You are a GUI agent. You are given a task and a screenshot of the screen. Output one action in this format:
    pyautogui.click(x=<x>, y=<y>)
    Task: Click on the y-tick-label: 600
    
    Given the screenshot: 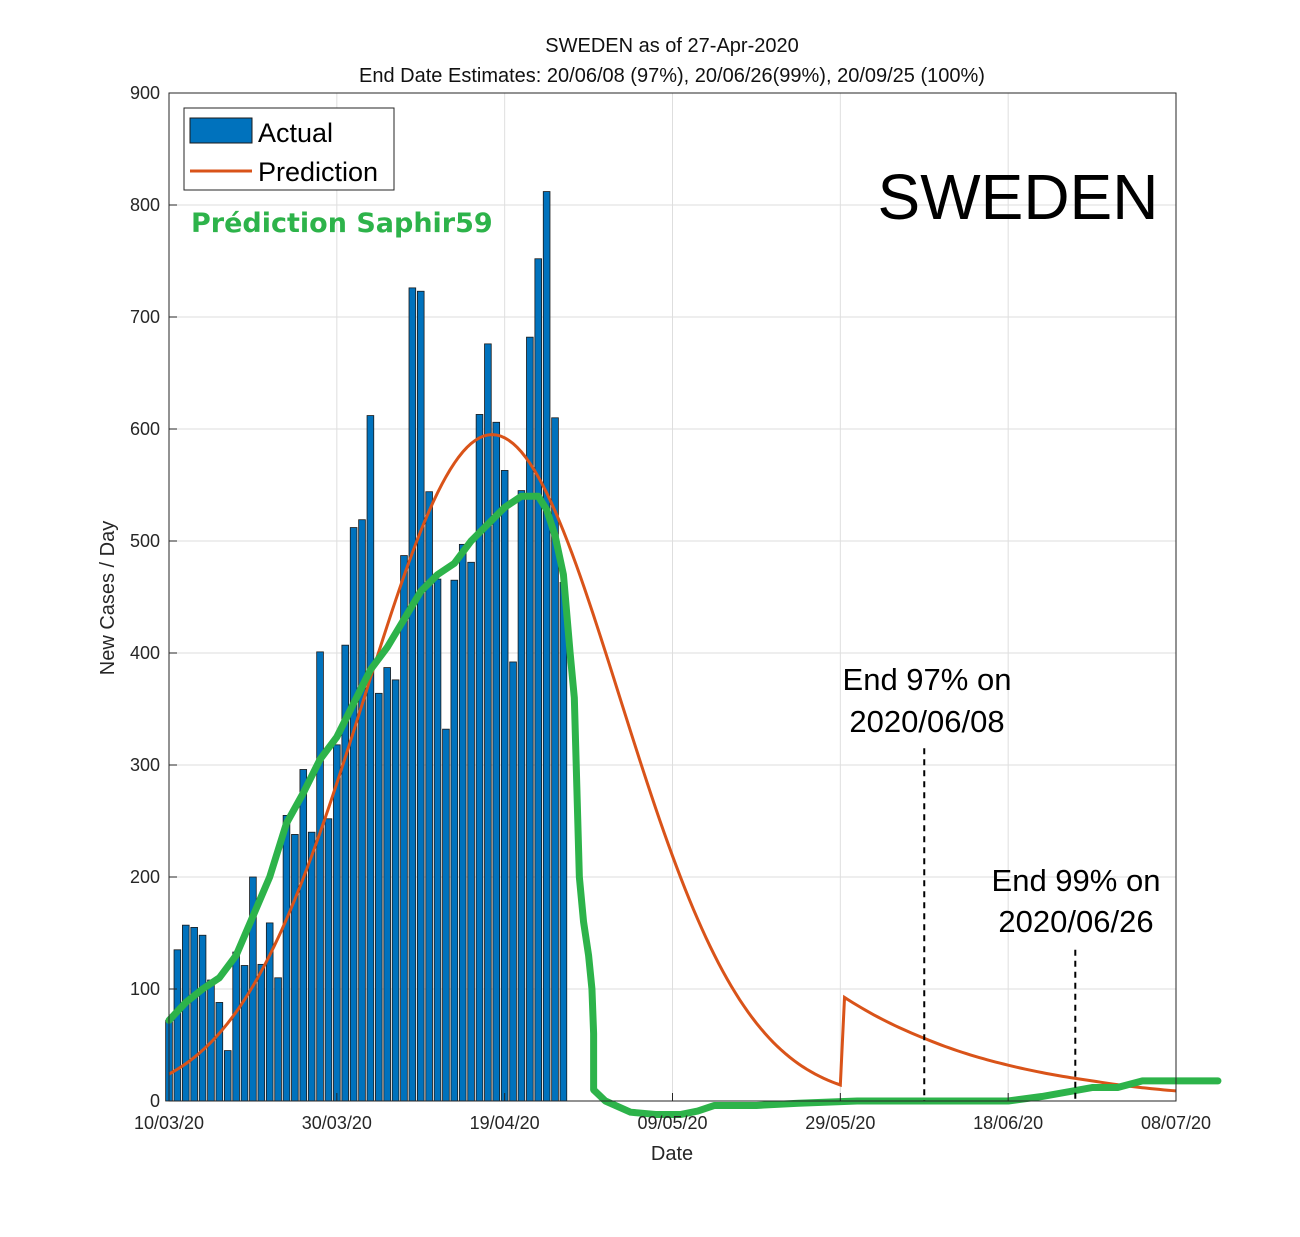 What is the action you would take?
    pyautogui.click(x=145, y=429)
    